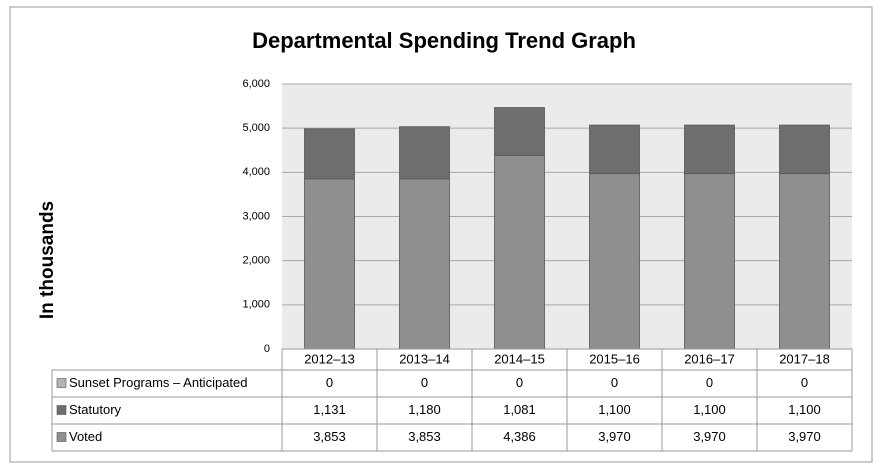 The height and width of the screenshot is (474, 888). What do you see at coordinates (424, 358) in the screenshot?
I see `x-tick-label: 2013–14` at bounding box center [424, 358].